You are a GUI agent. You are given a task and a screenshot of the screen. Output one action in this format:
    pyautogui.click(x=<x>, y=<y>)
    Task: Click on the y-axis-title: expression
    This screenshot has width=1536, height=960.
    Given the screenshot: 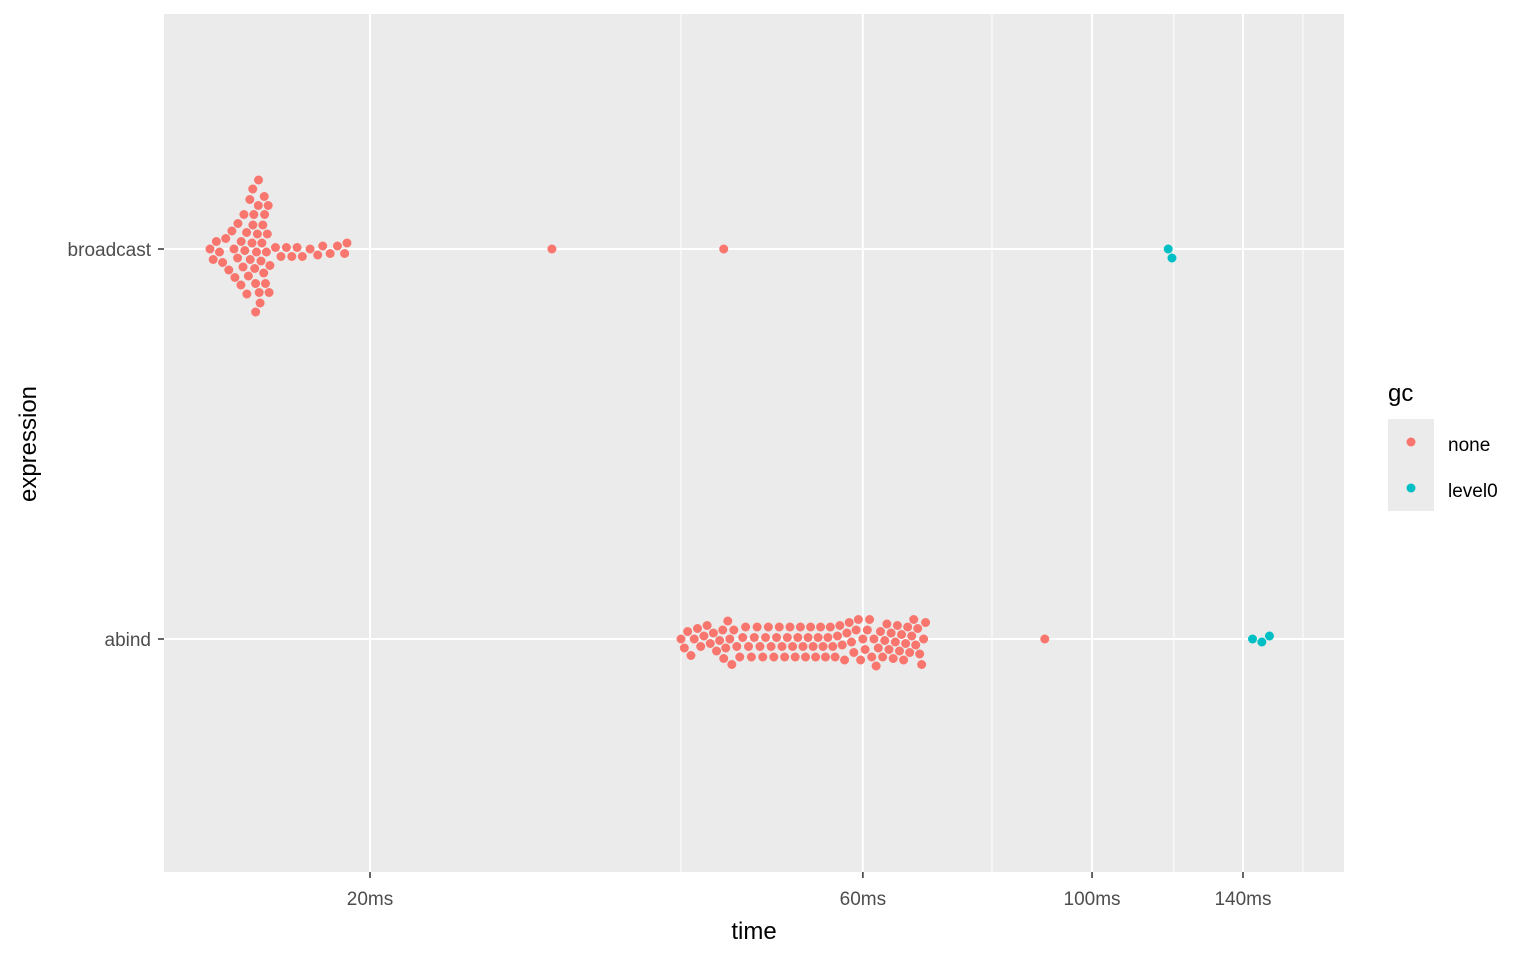 What is the action you would take?
    pyautogui.click(x=28, y=444)
    